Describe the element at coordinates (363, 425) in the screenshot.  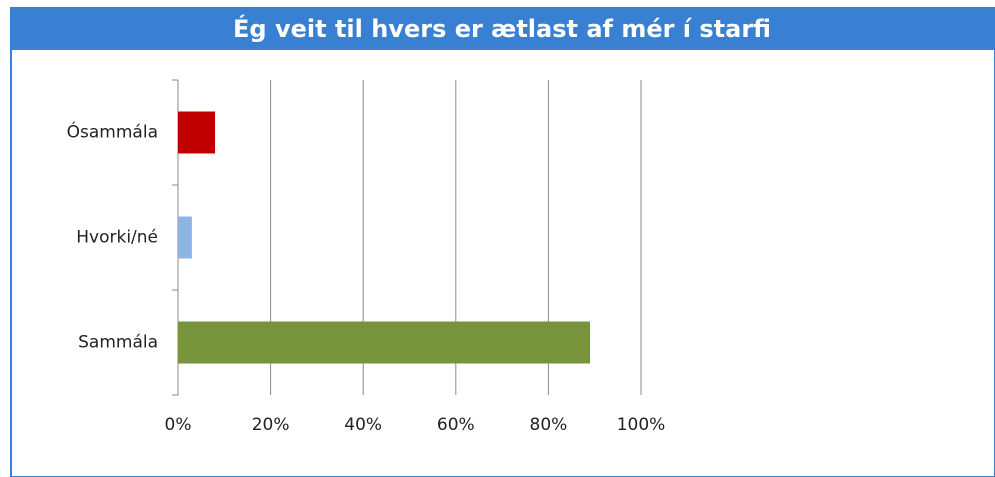
I see `x-tick-label: 40%` at that location.